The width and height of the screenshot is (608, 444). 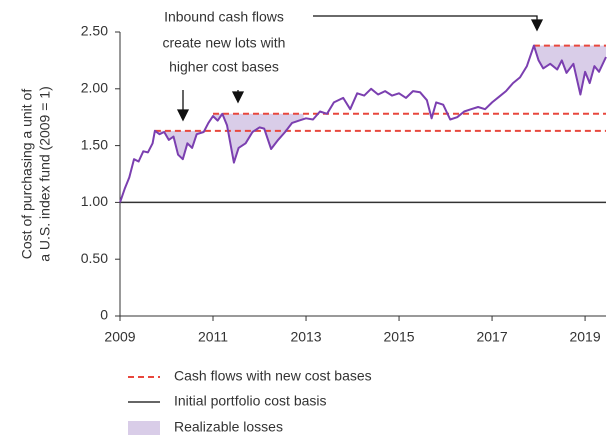 What do you see at coordinates (213, 337) in the screenshot?
I see `x-tick-label: 2011` at bounding box center [213, 337].